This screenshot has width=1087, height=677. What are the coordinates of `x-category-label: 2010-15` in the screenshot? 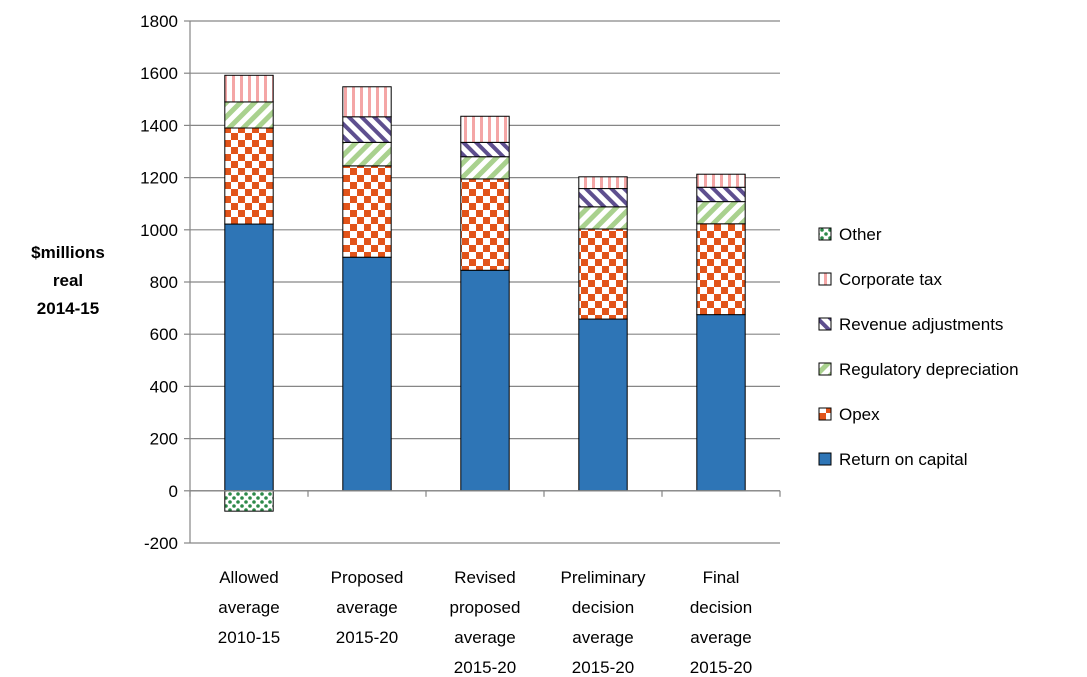 It's located at (249, 637).